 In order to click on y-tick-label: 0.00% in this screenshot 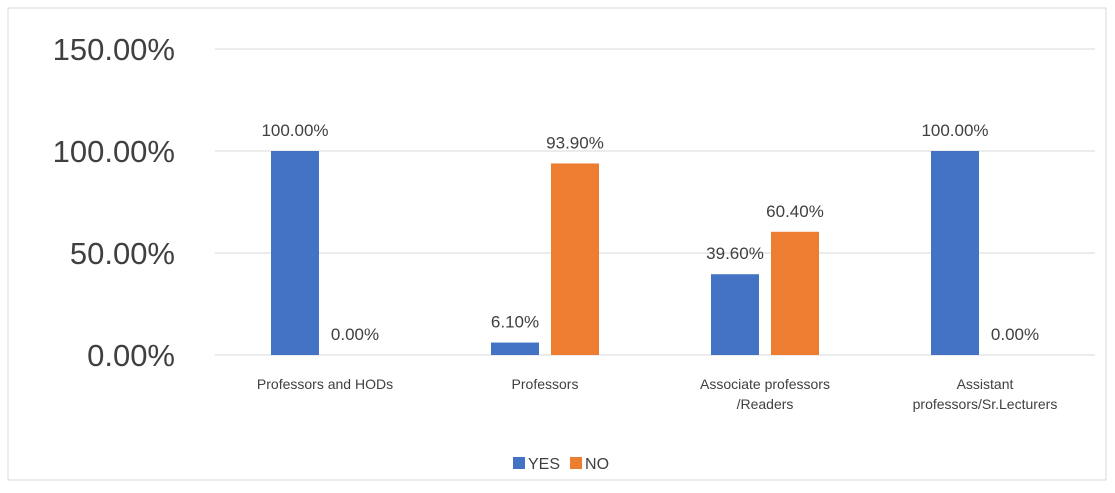, I will do `click(131, 355)`.